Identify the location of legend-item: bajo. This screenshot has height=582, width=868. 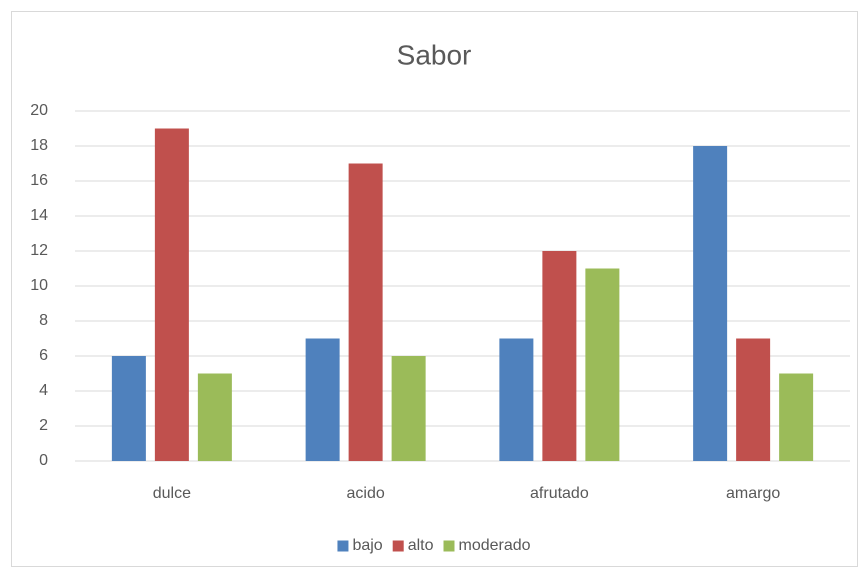
(360, 545).